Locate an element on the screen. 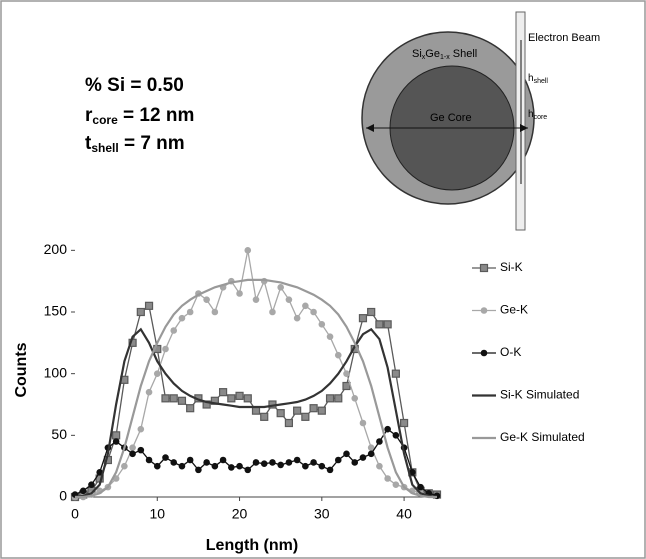  legend-label: Si-K Simulated is located at coordinates (539, 395).